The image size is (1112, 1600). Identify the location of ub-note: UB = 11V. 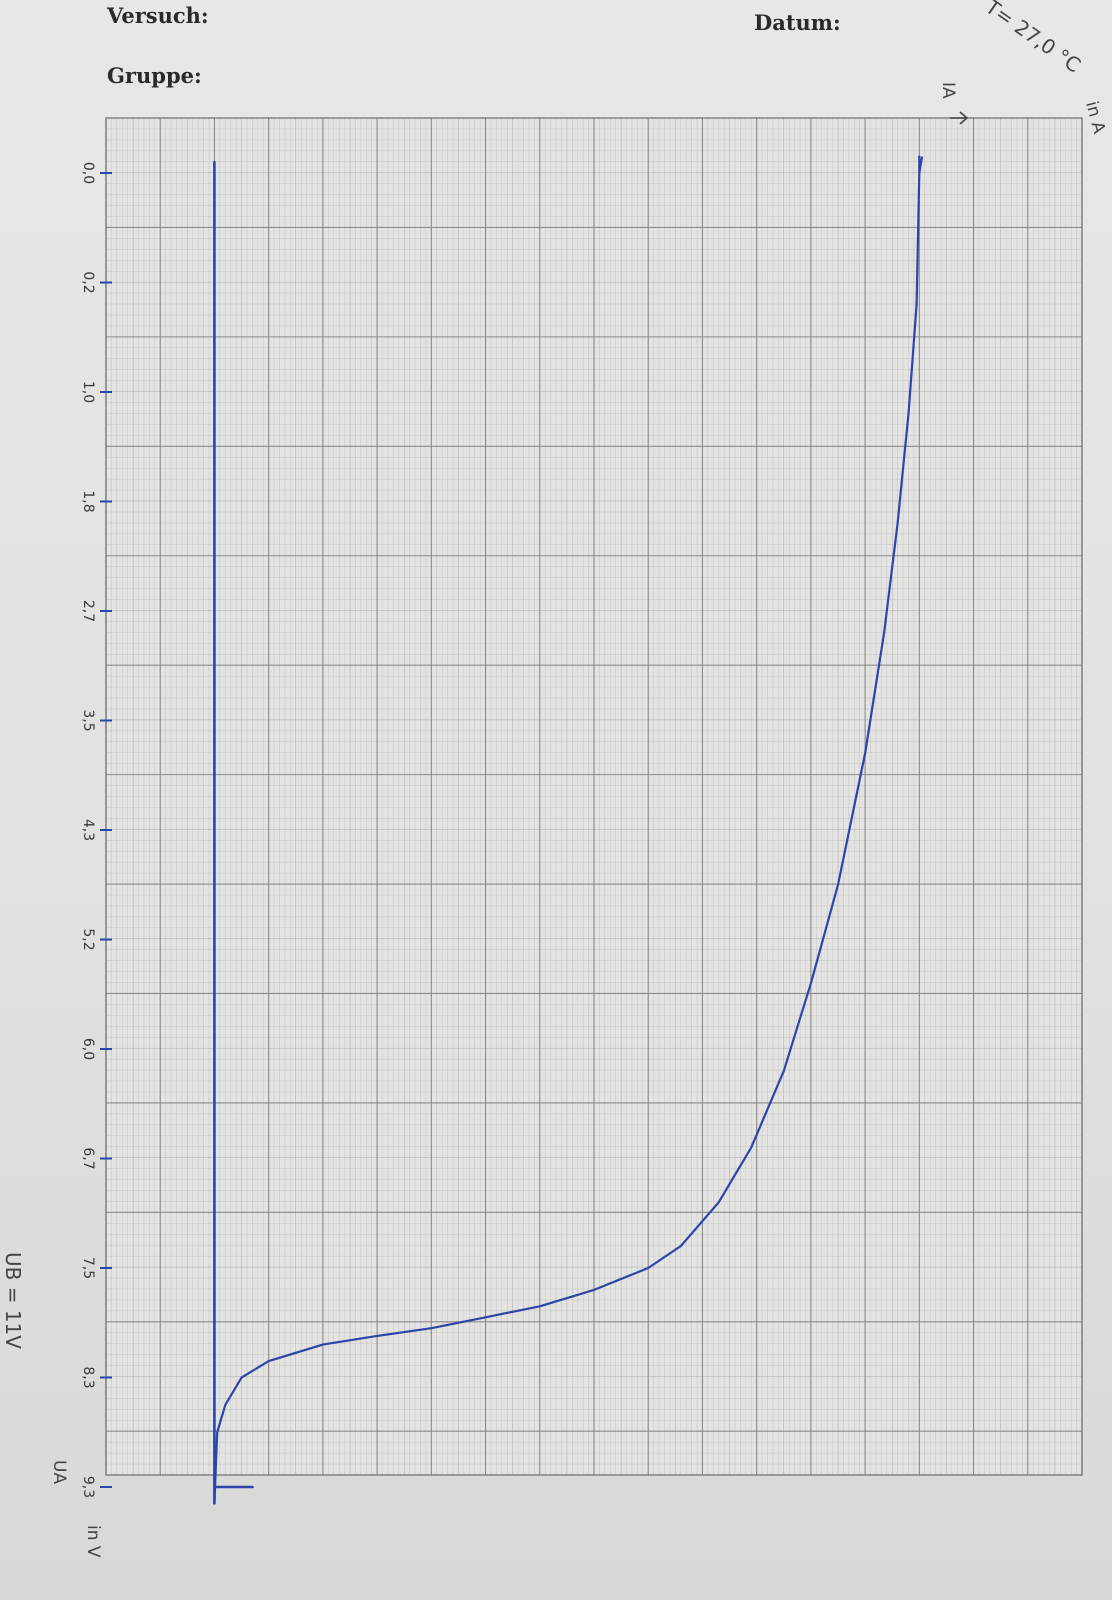
(13, 1300).